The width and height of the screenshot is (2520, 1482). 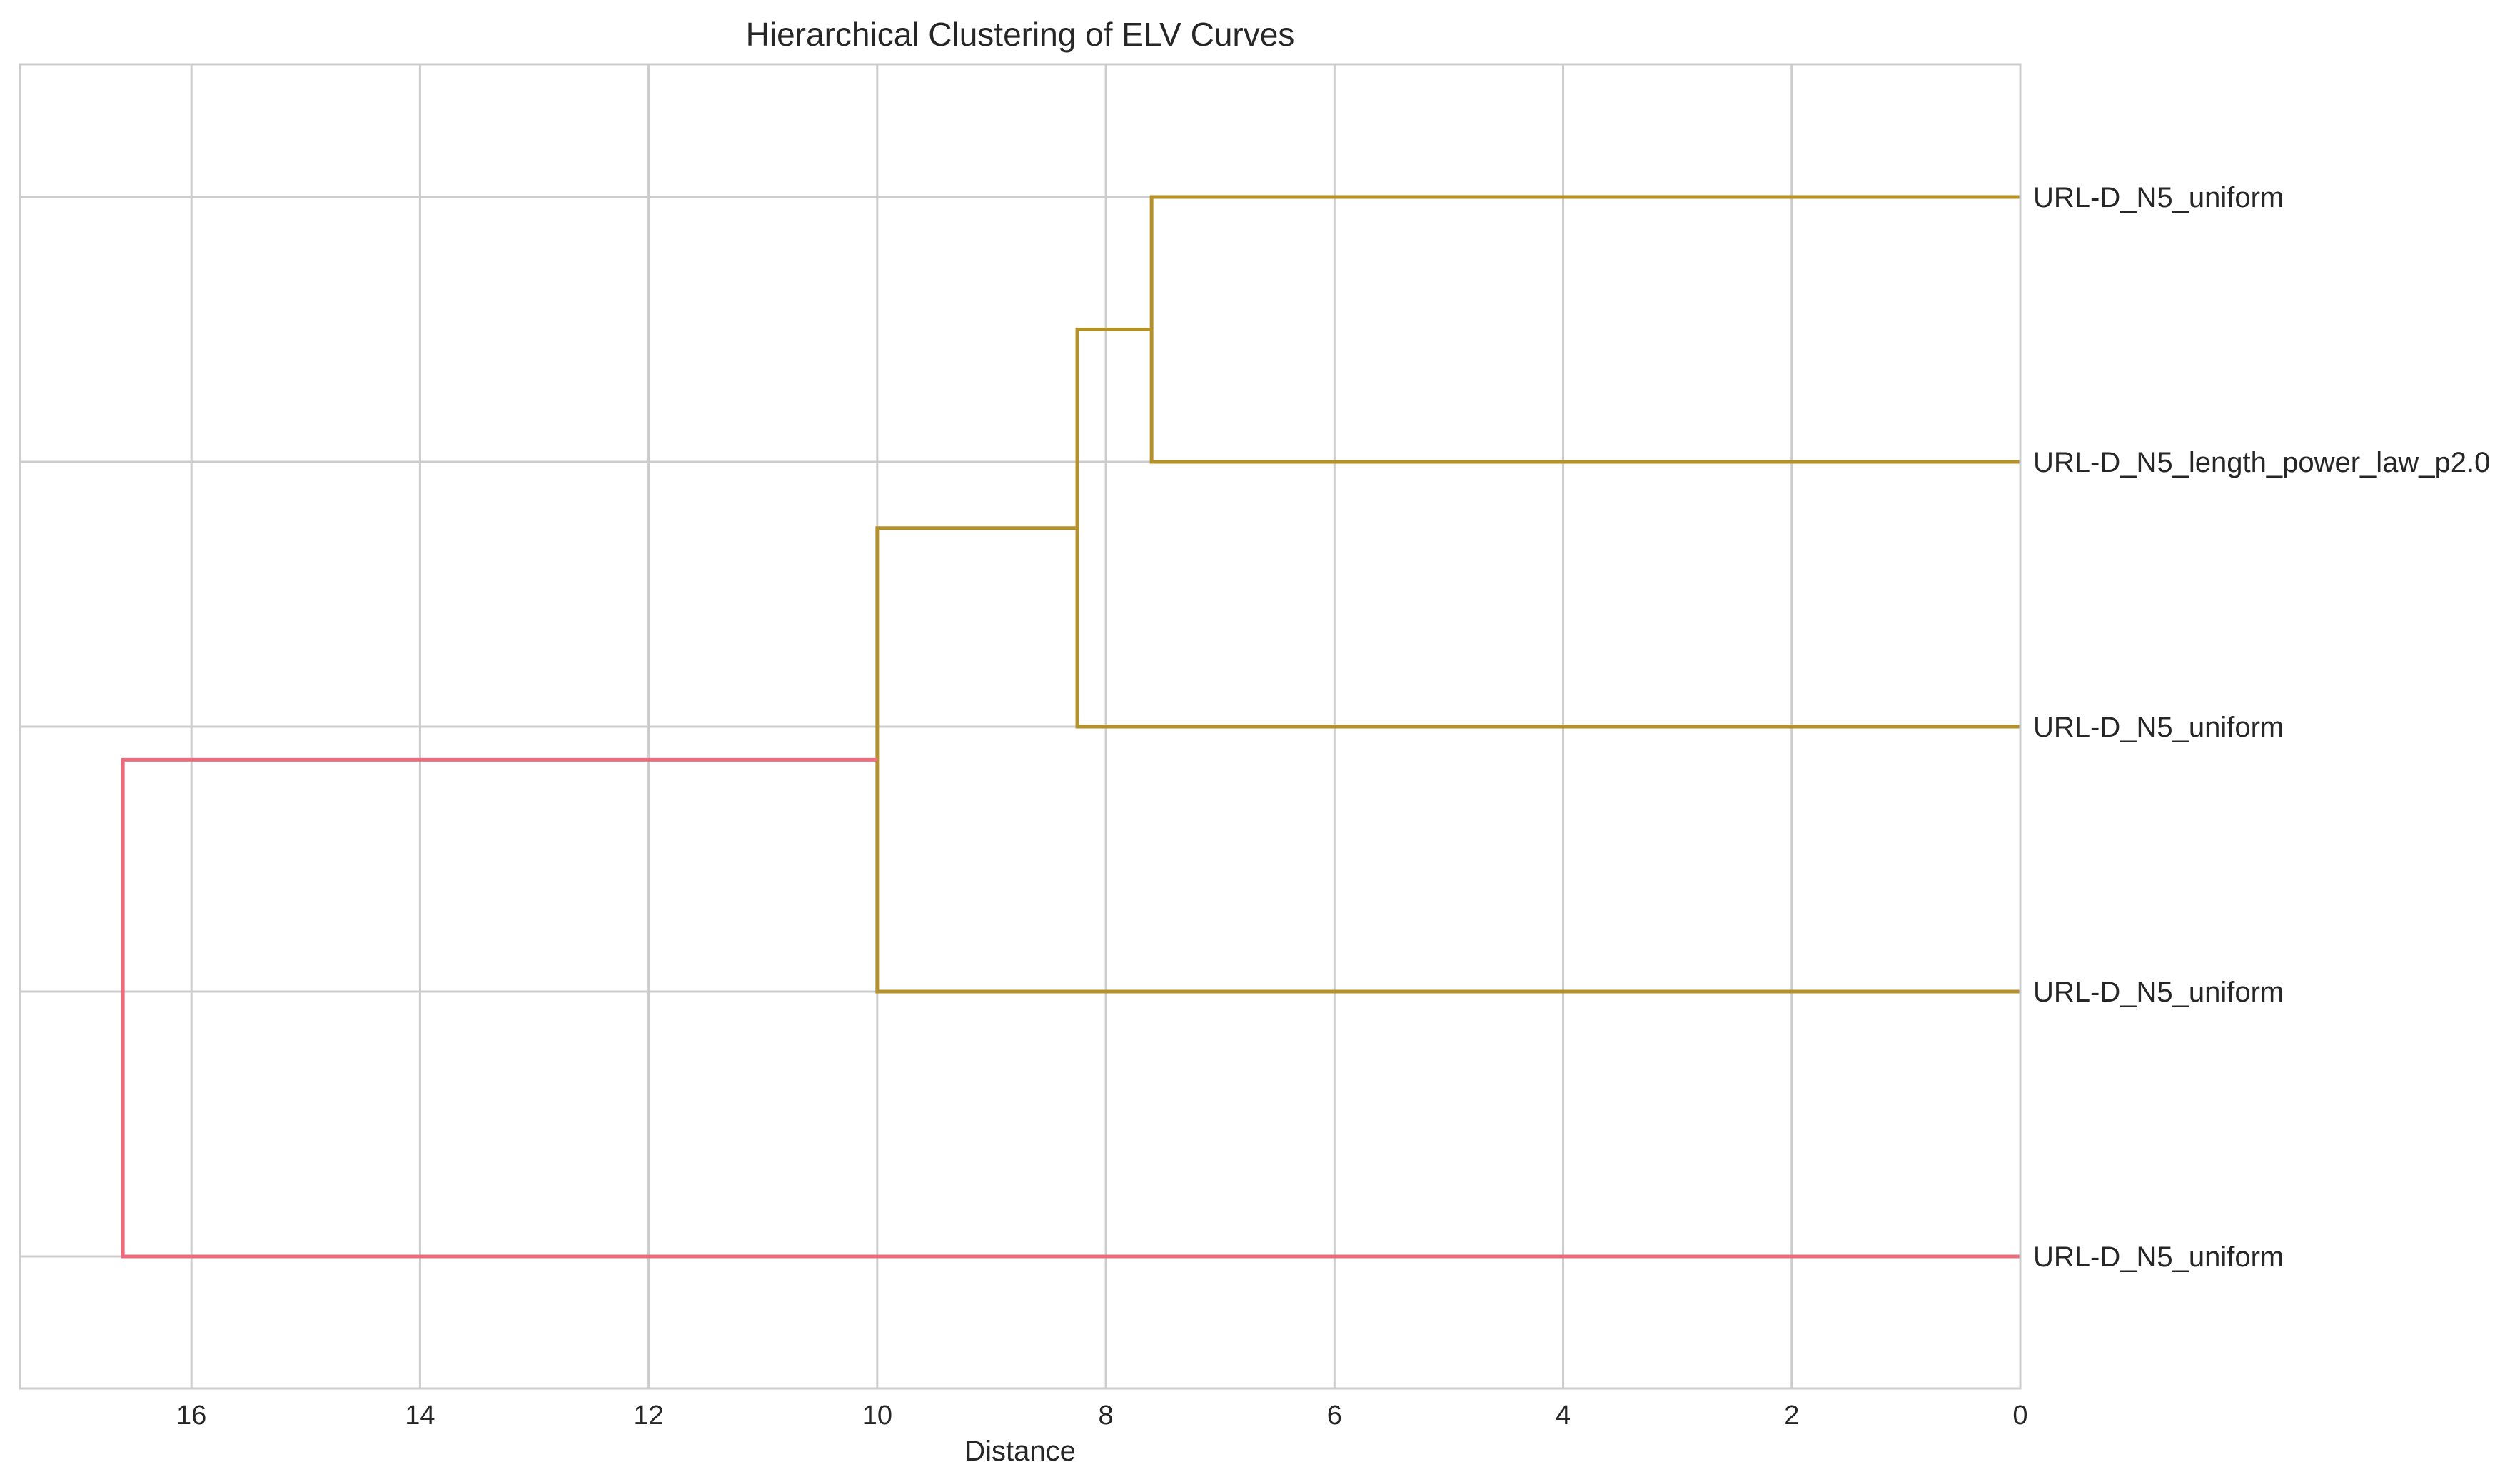 What do you see at coordinates (191, 1416) in the screenshot?
I see `x-tick-label: 16` at bounding box center [191, 1416].